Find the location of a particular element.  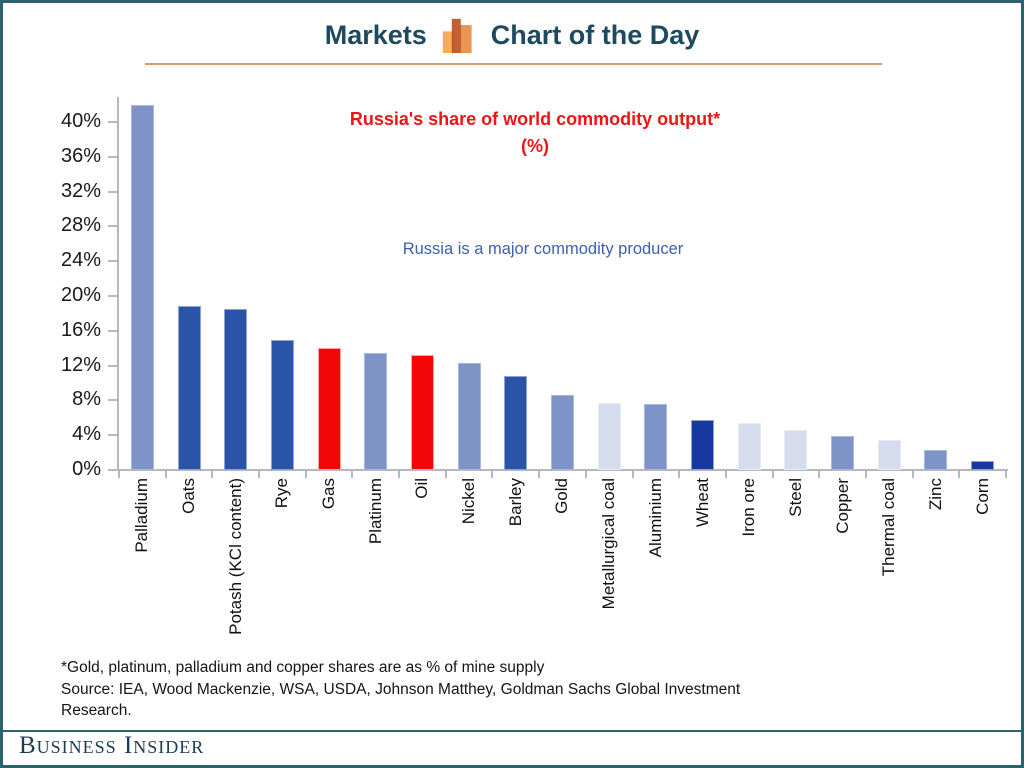

chart-annotation: Russia is a major commodity producer is located at coordinates (543, 249).